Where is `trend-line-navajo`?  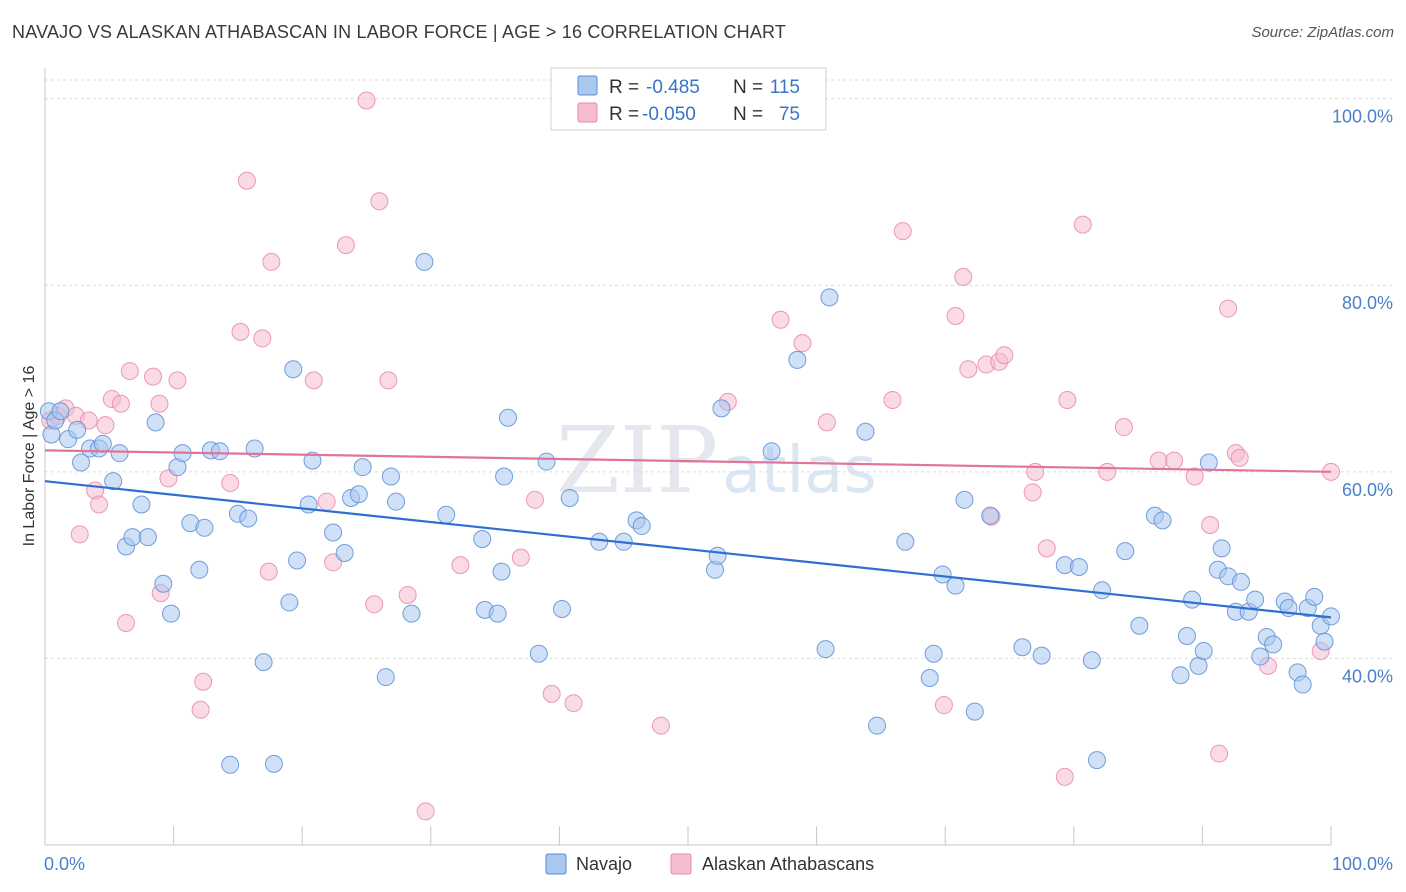 trend-line-navajo is located at coordinates (688, 549).